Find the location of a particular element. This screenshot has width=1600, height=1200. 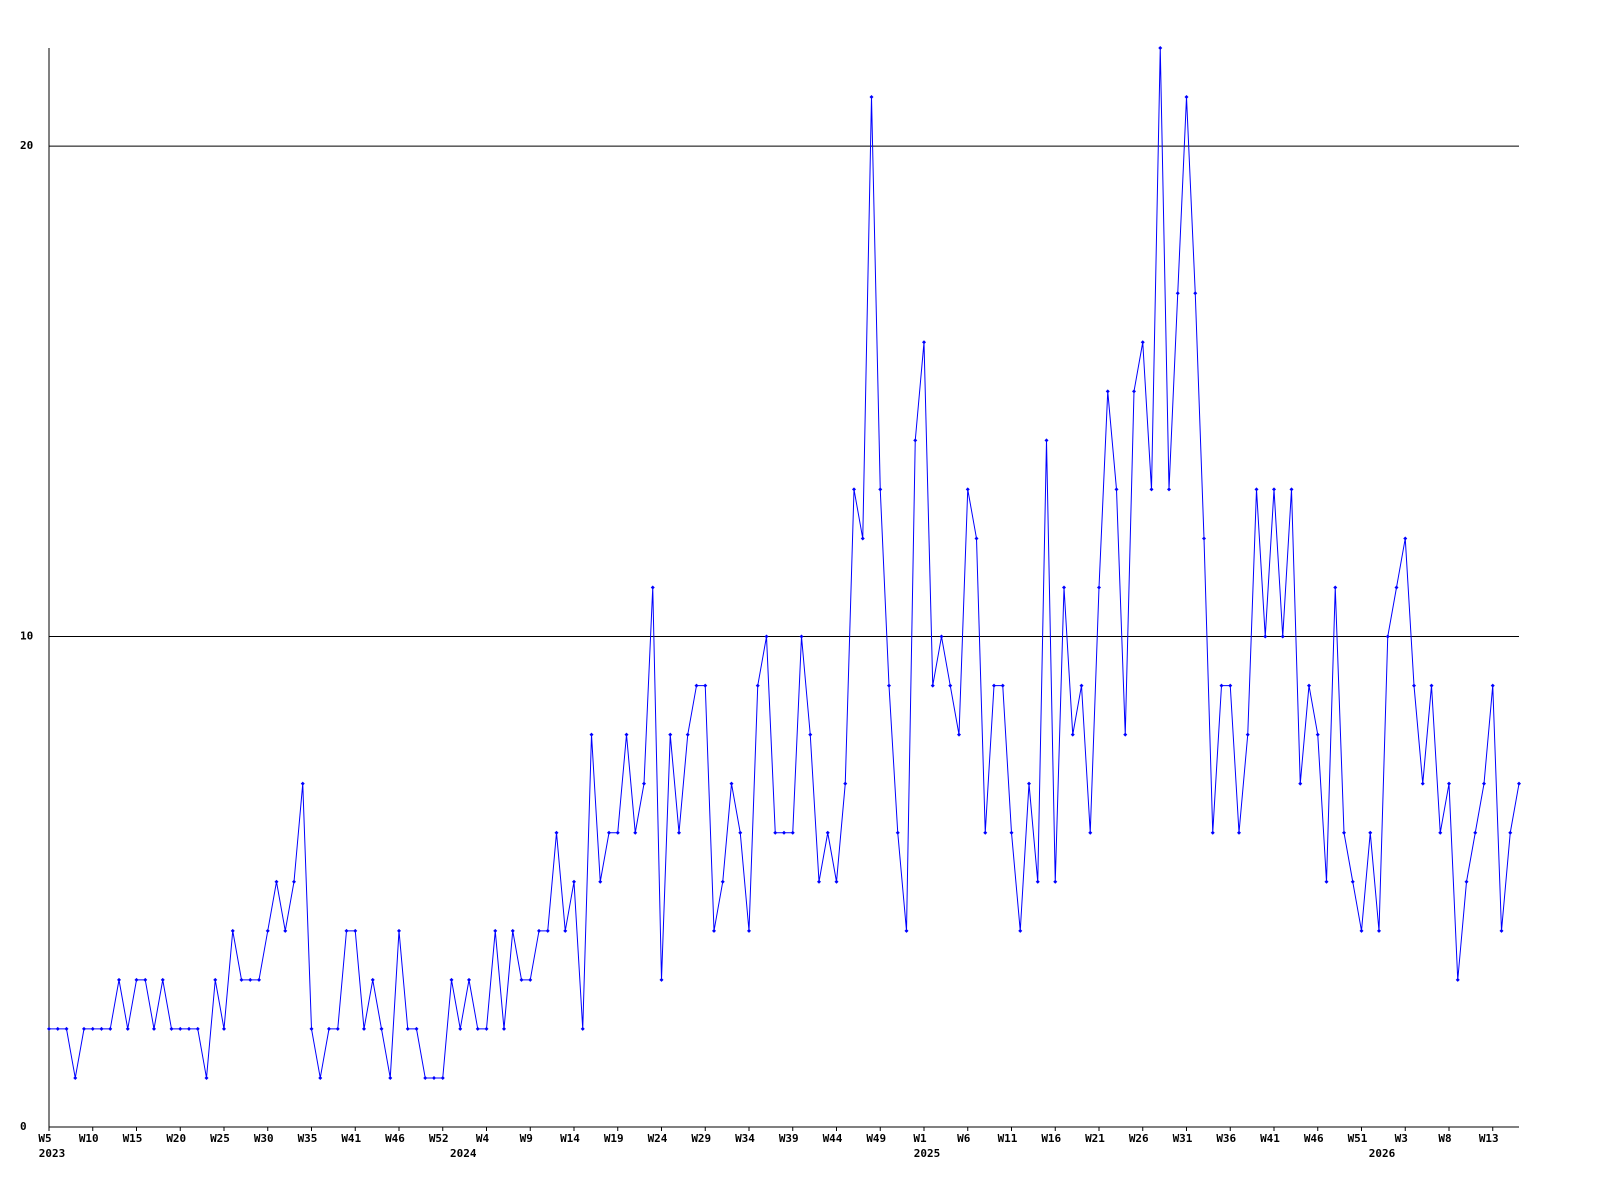

x-tick-label: W16 is located at coordinates (1051, 1138).